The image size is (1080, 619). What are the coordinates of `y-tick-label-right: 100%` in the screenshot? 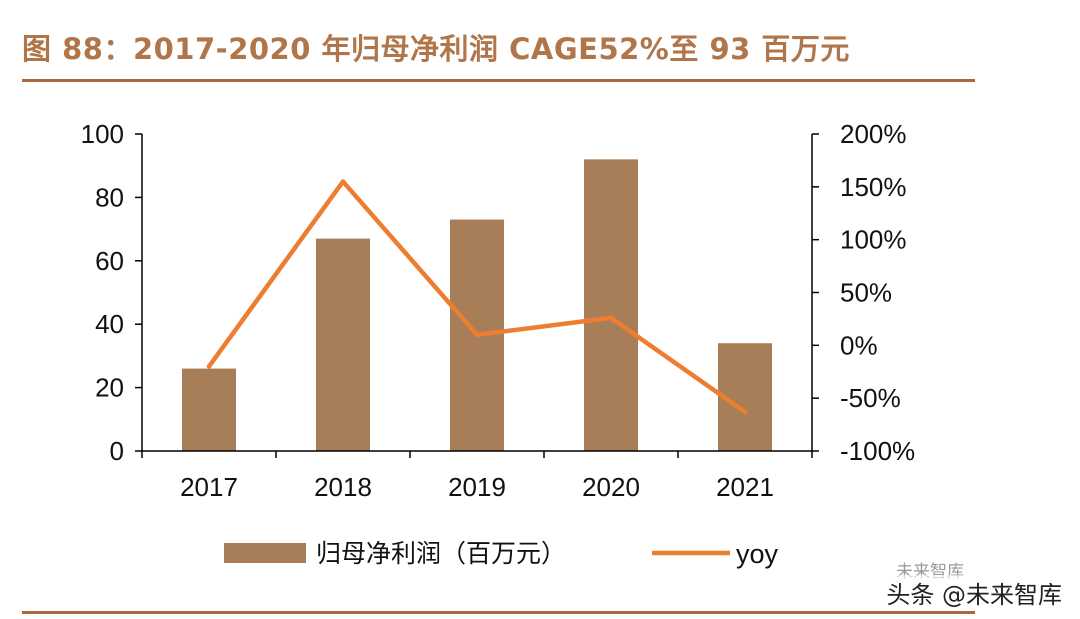 It's located at (873, 240).